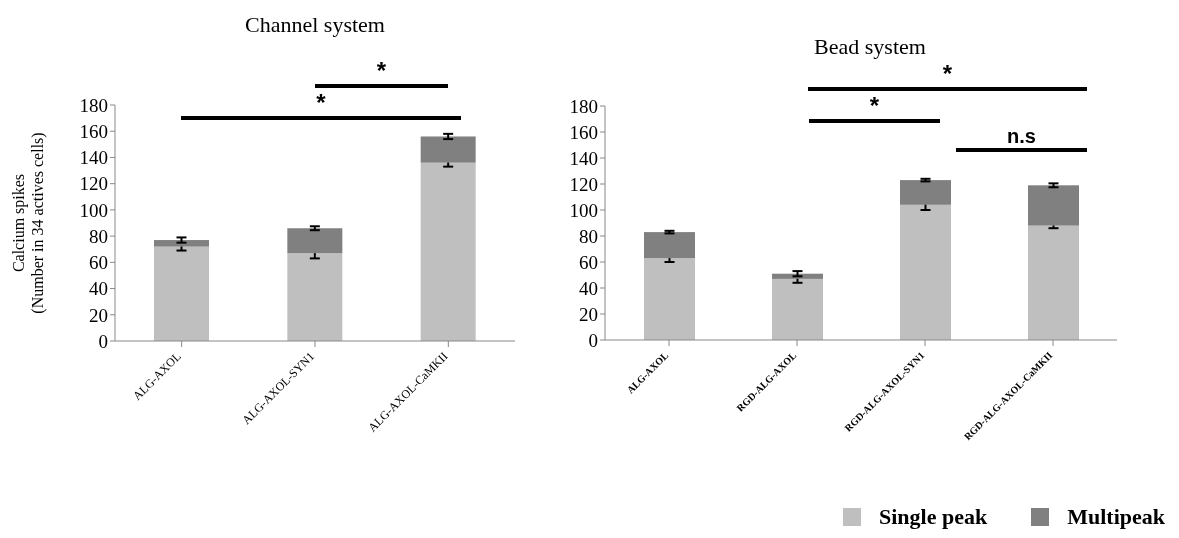 The width and height of the screenshot is (1179, 538). What do you see at coordinates (315, 24) in the screenshot?
I see `chart-title: Channel system` at bounding box center [315, 24].